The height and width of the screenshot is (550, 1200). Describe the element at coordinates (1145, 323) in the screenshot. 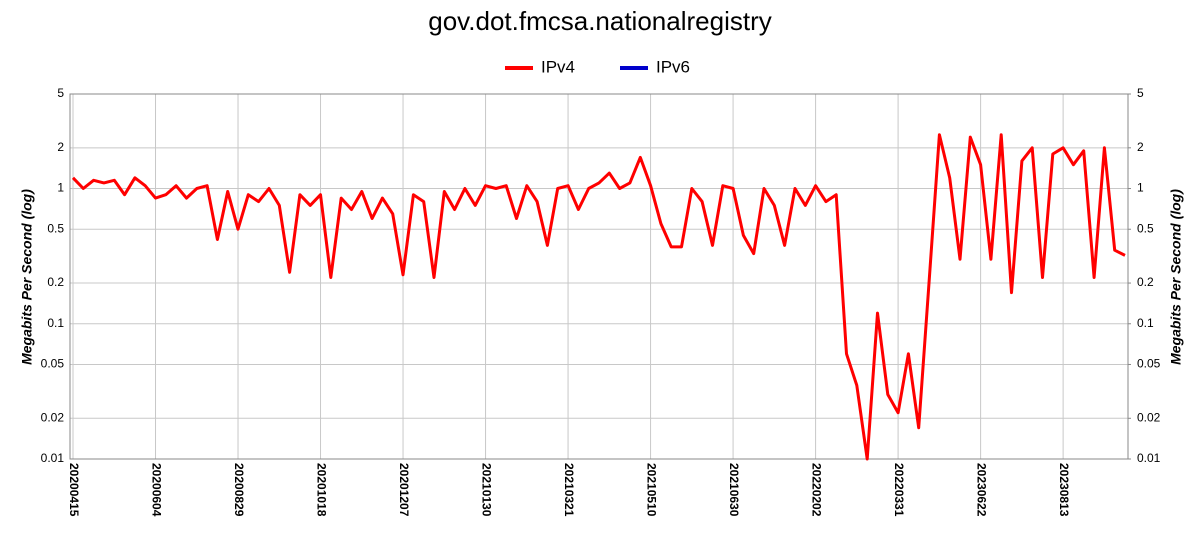

I see `y2-tick-label: 0.1` at that location.